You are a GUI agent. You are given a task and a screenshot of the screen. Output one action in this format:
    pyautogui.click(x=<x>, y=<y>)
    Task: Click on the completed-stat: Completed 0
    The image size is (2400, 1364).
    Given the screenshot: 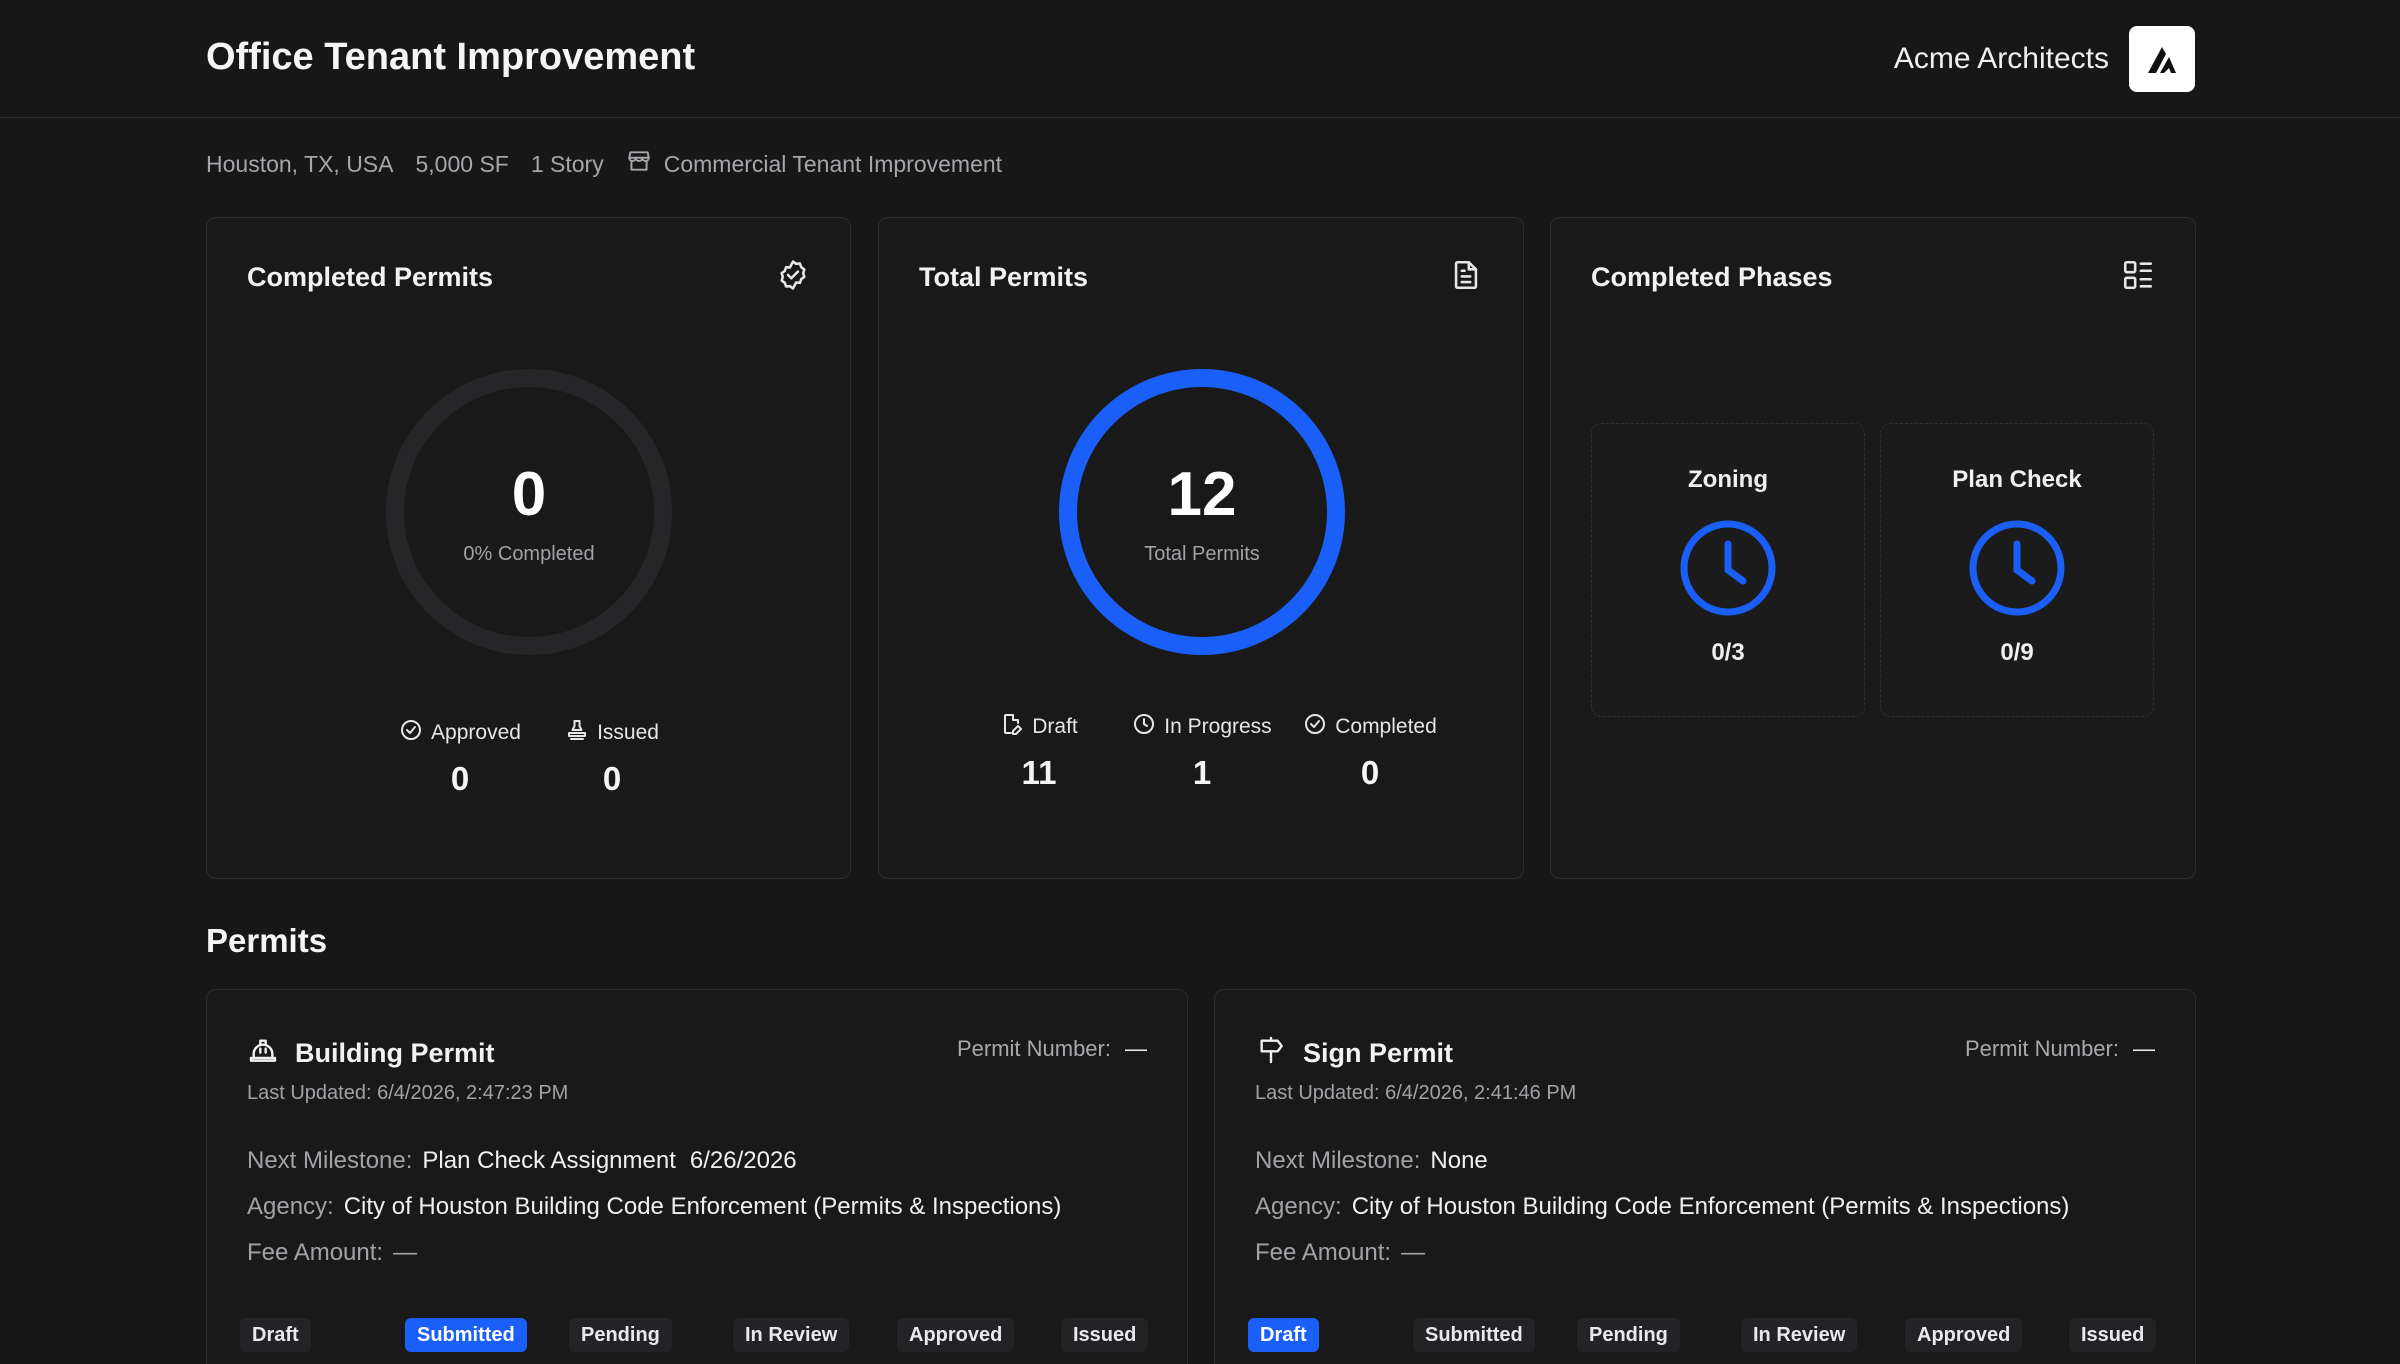 What is the action you would take?
    pyautogui.click(x=1370, y=752)
    